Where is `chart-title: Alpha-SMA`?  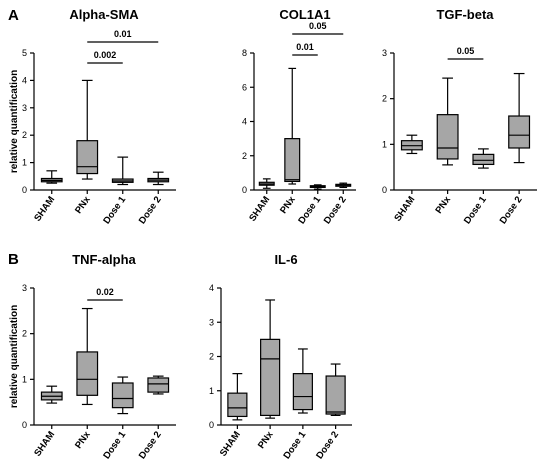 chart-title: Alpha-SMA is located at coordinates (104, 14).